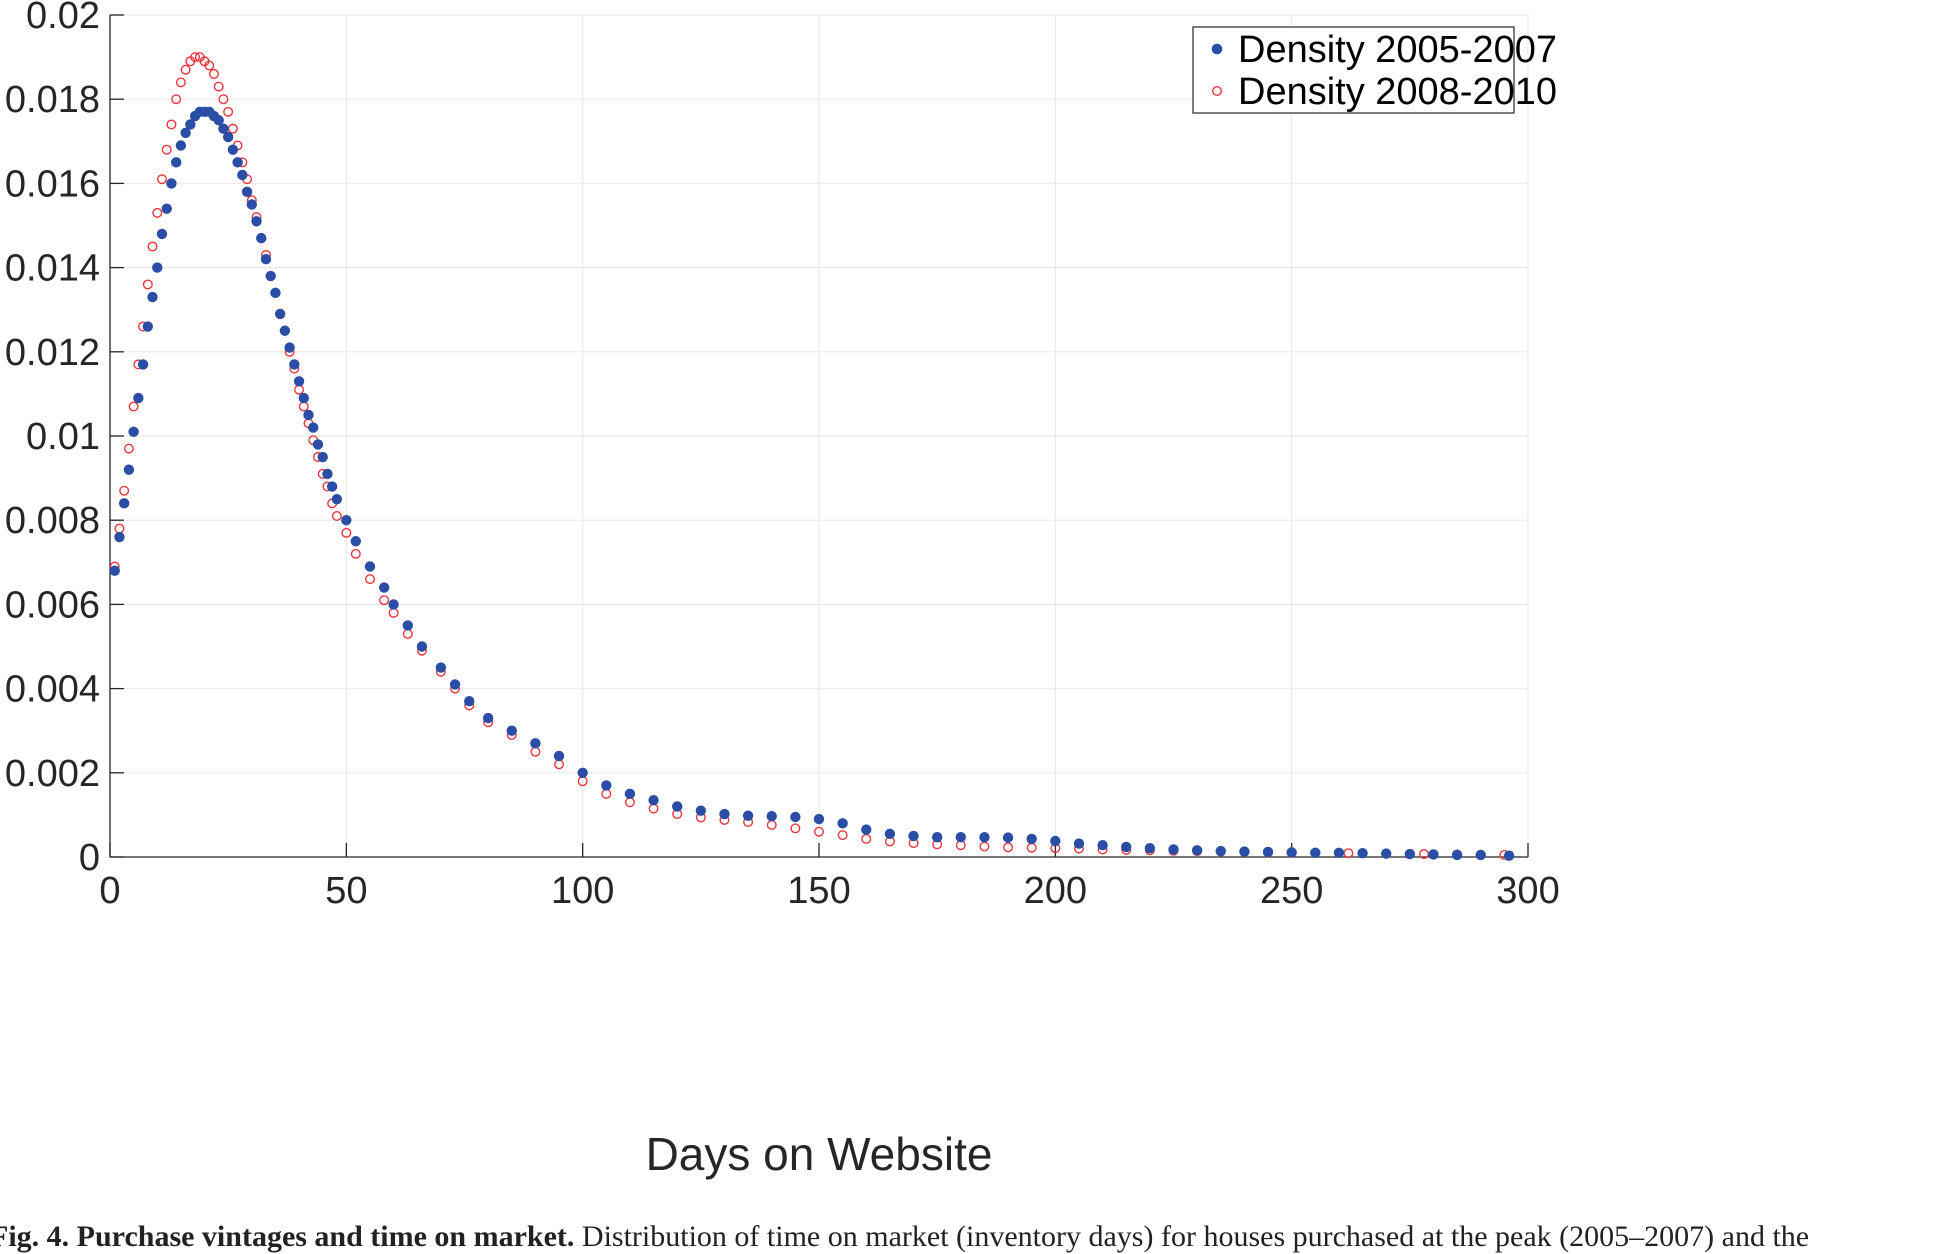 The image size is (1933, 1254). What do you see at coordinates (1217, 49) in the screenshot?
I see `legend-marker-density-2005-2007` at bounding box center [1217, 49].